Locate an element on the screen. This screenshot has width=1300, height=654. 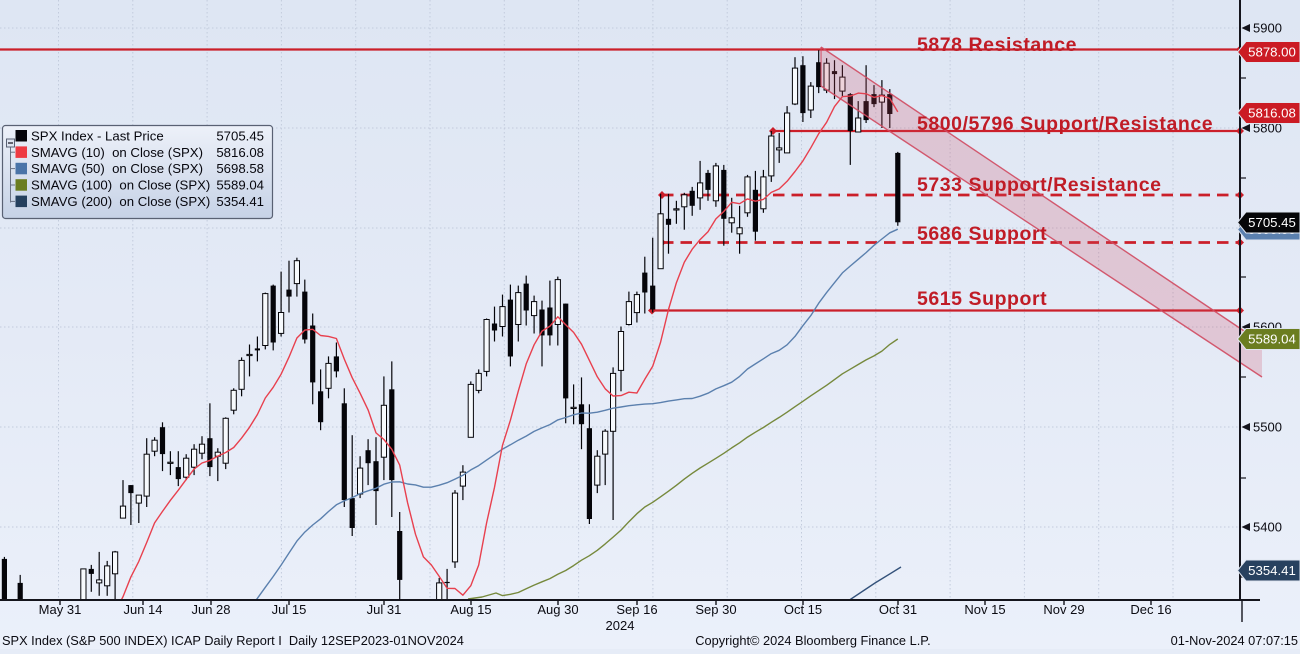
svg-text: SMAVG (200) on Close (SPX) is located at coordinates (120, 201).